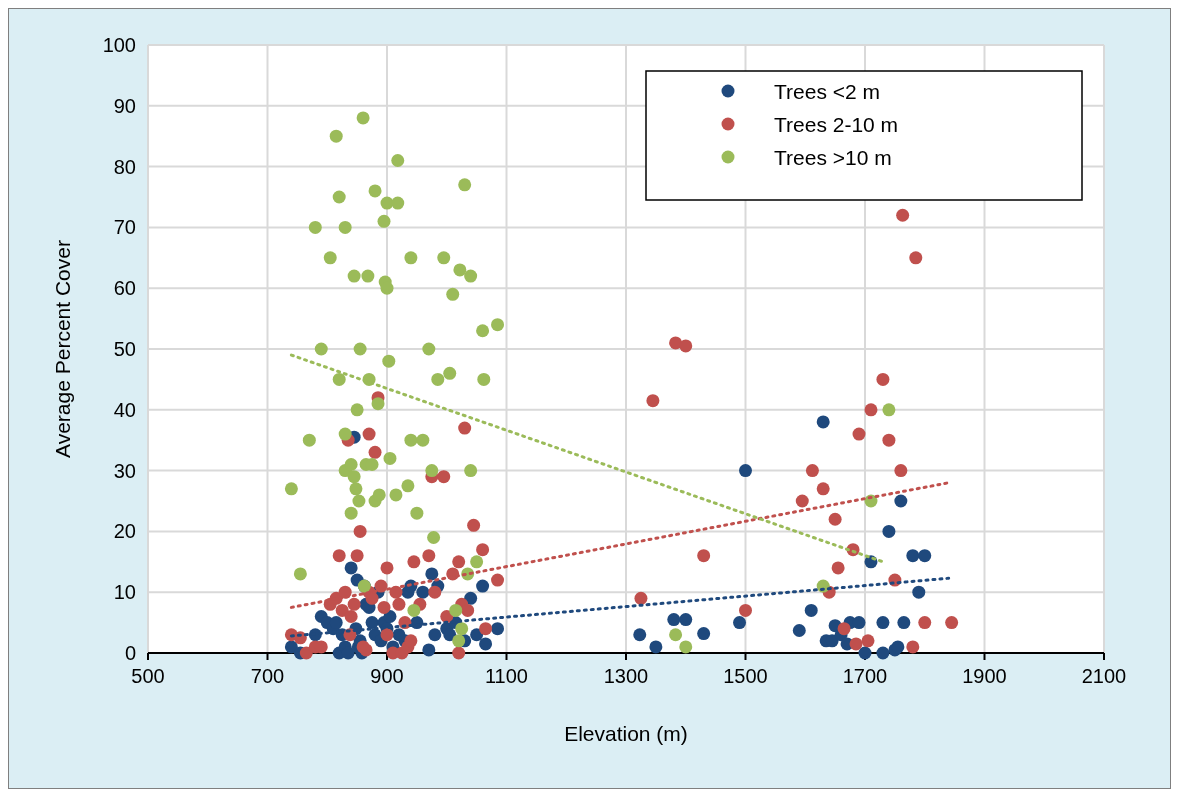  I want to click on legend-label: Trees 2-10 m, so click(836, 124).